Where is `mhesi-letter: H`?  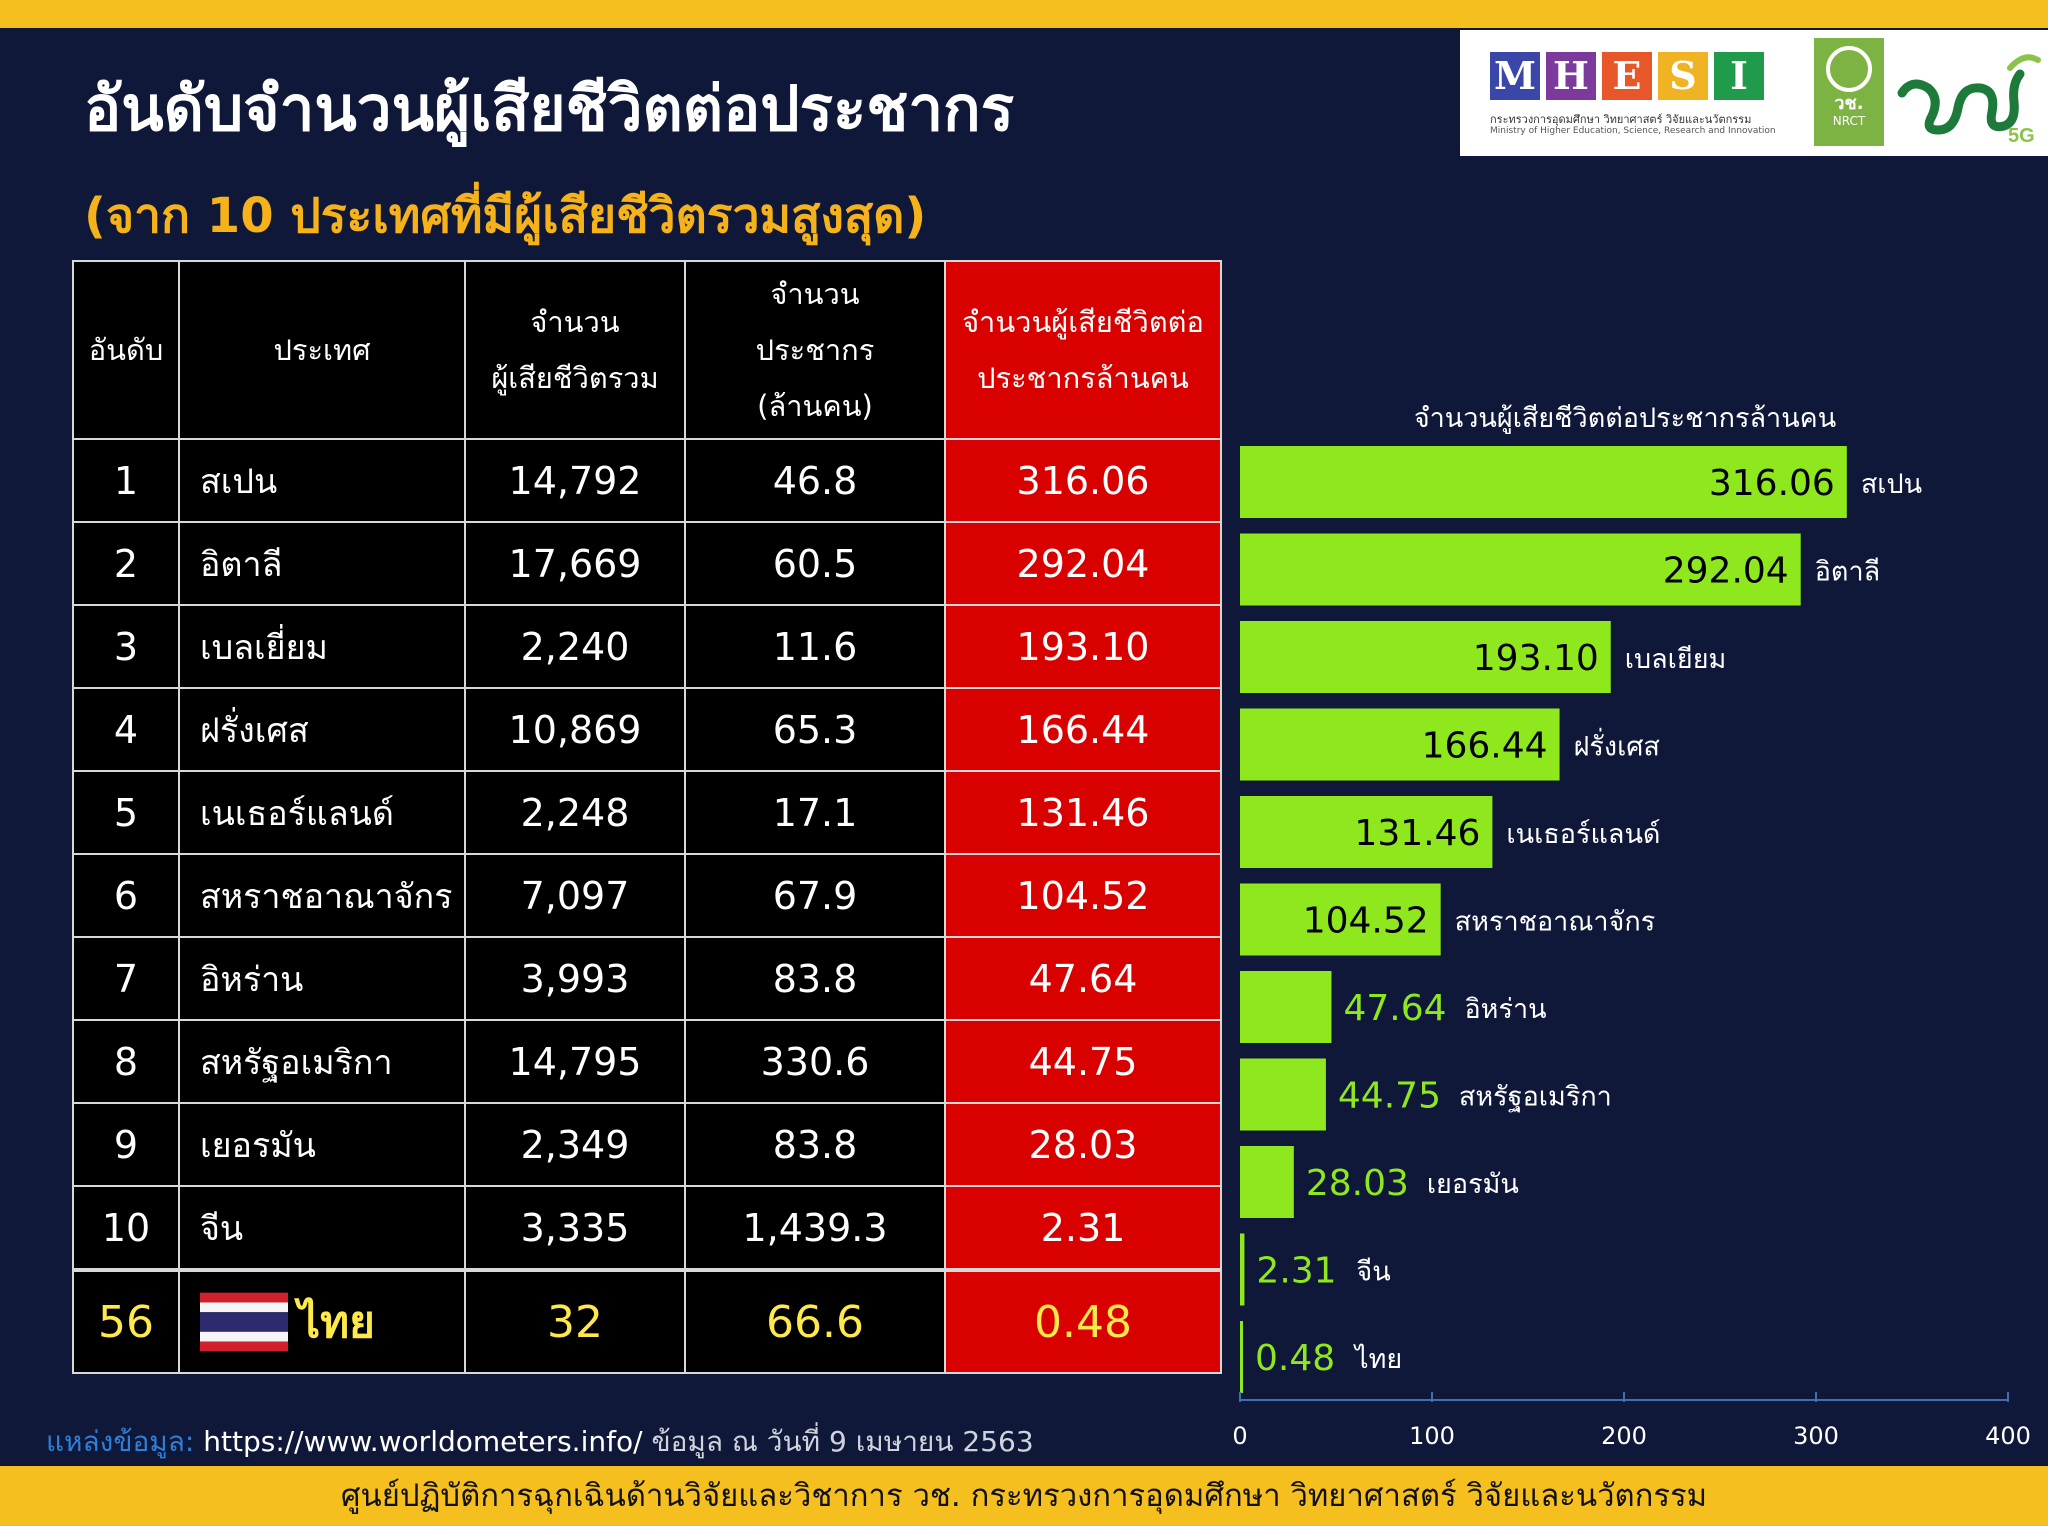
mhesi-letter: H is located at coordinates (1571, 76).